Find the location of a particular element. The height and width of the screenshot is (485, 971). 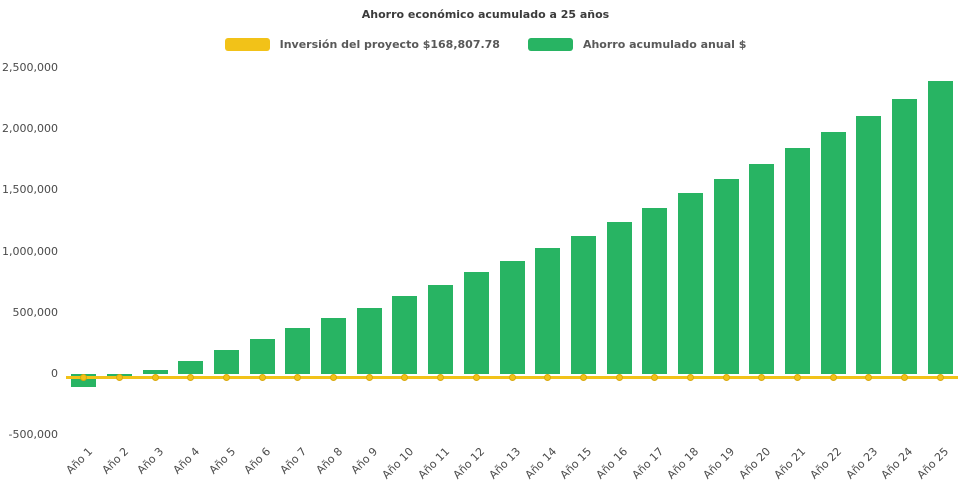

savings-bar-año-24 is located at coordinates (904, 236).